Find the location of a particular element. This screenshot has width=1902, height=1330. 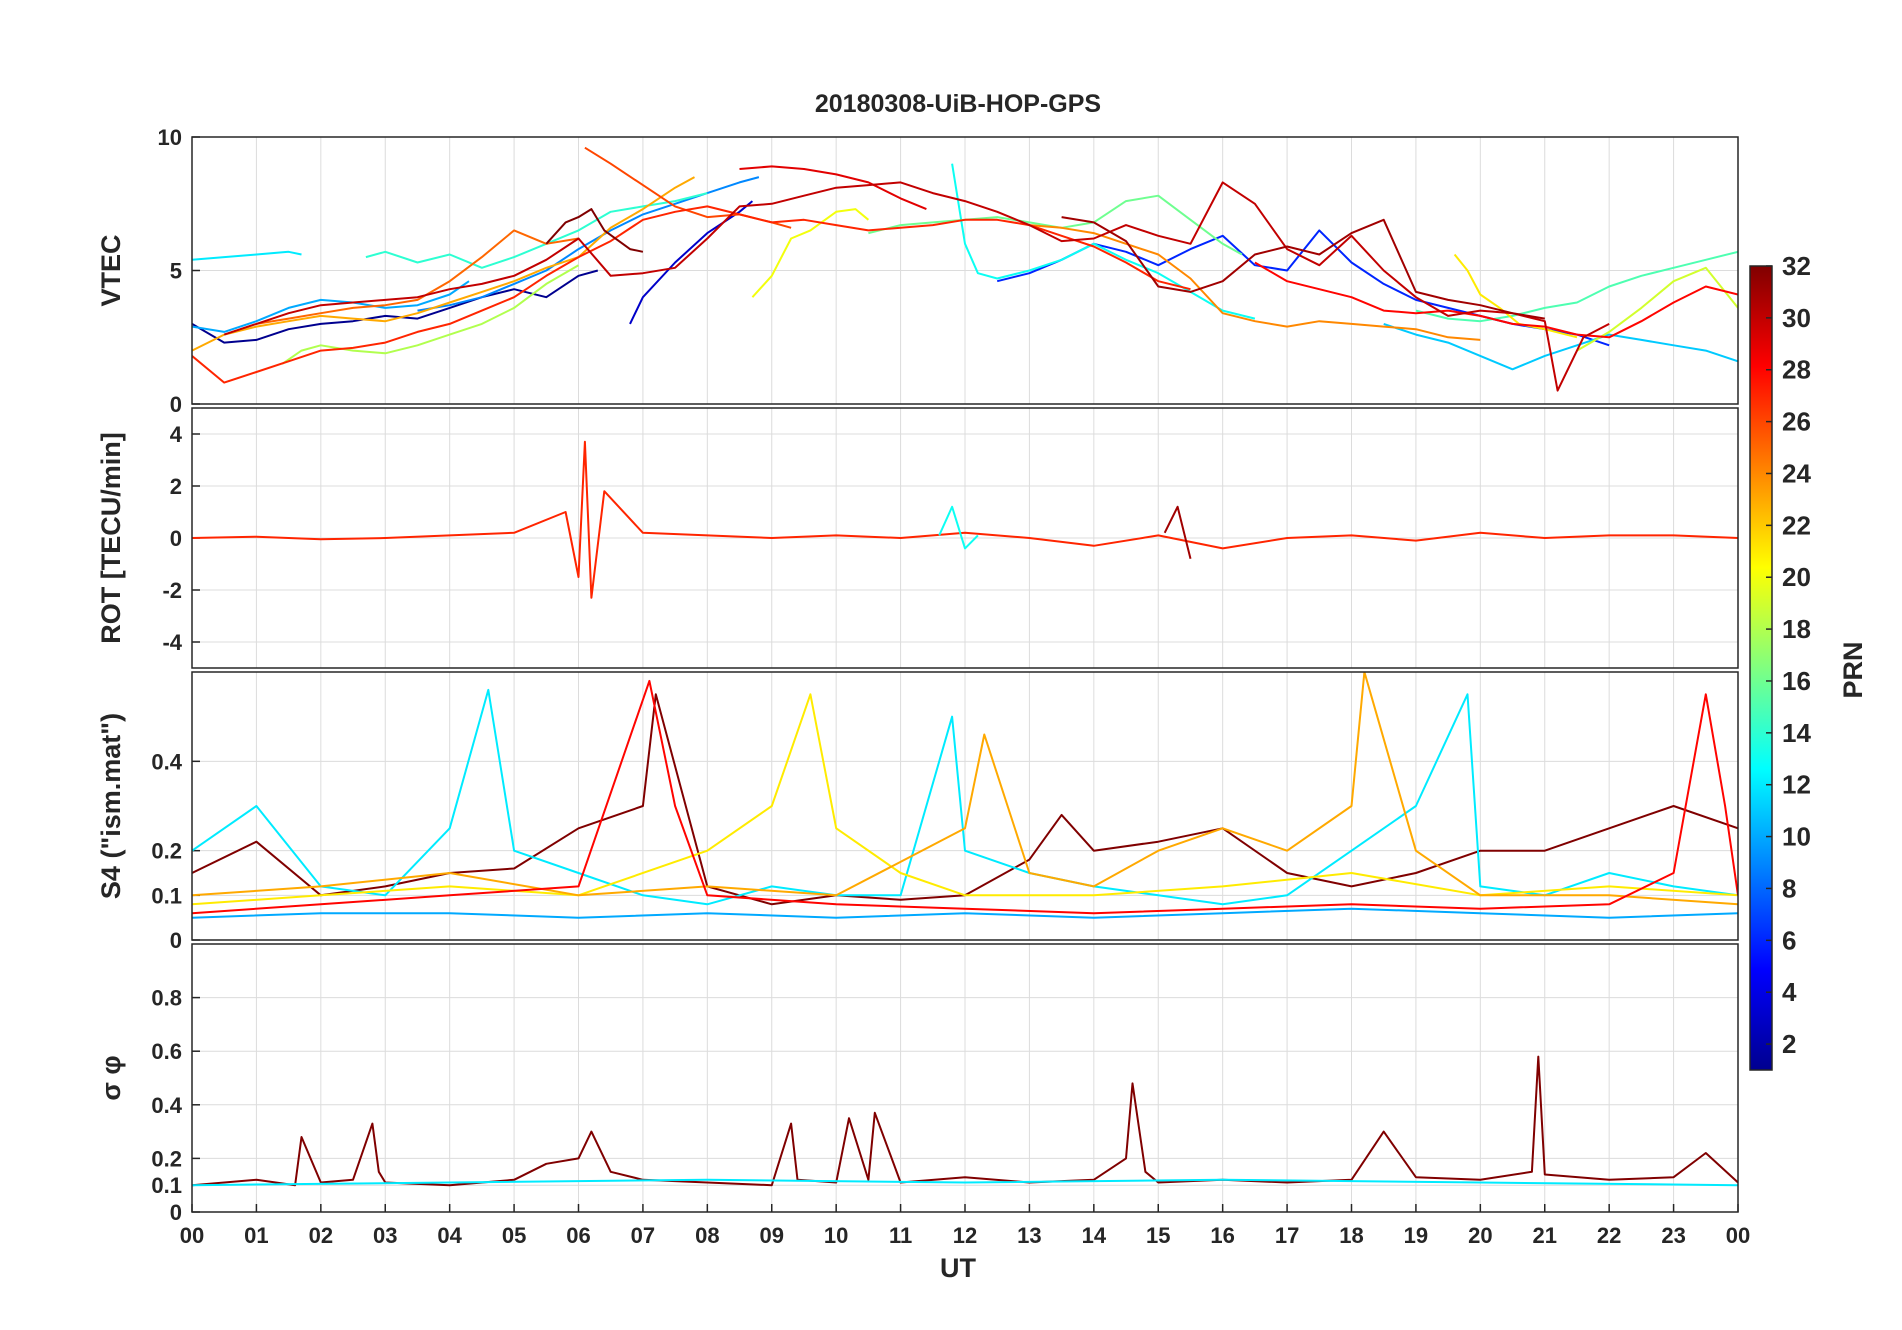

s4-ytick-label: 0.1 is located at coordinates (166, 895).